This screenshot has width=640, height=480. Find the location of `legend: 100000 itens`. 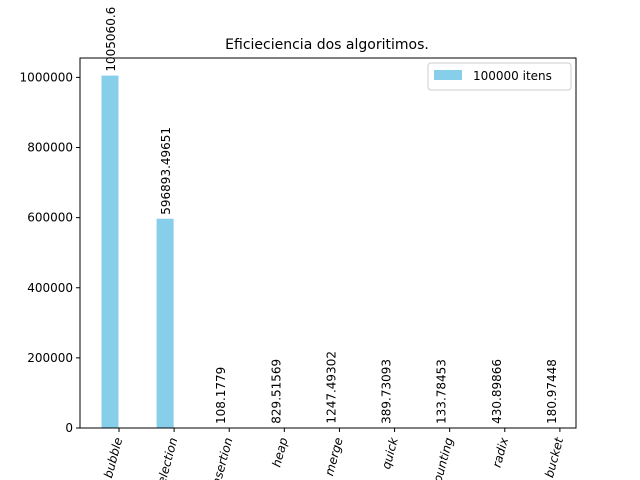

legend: 100000 itens is located at coordinates (499, 76).